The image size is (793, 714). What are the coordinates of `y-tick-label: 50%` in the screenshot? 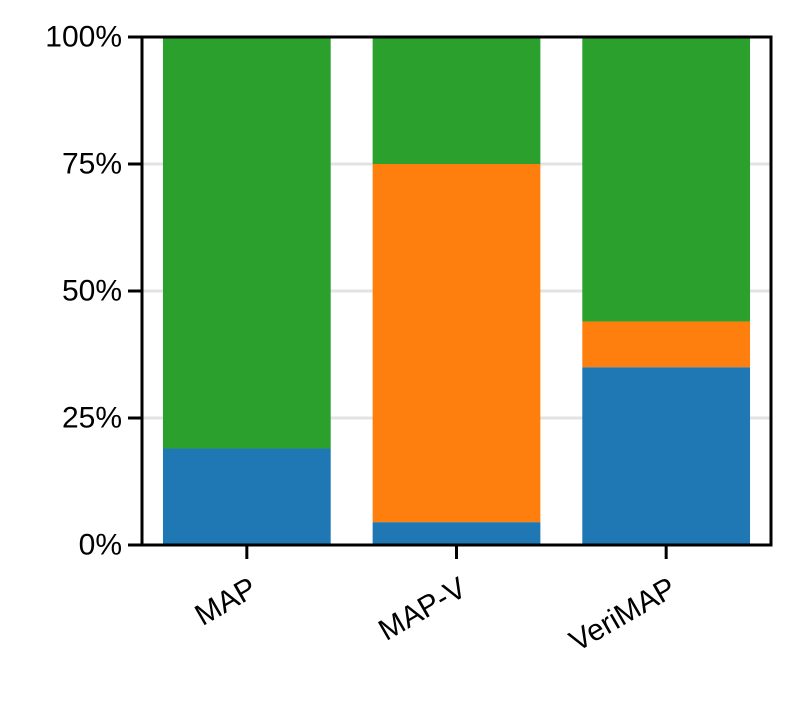 It's located at (92, 291).